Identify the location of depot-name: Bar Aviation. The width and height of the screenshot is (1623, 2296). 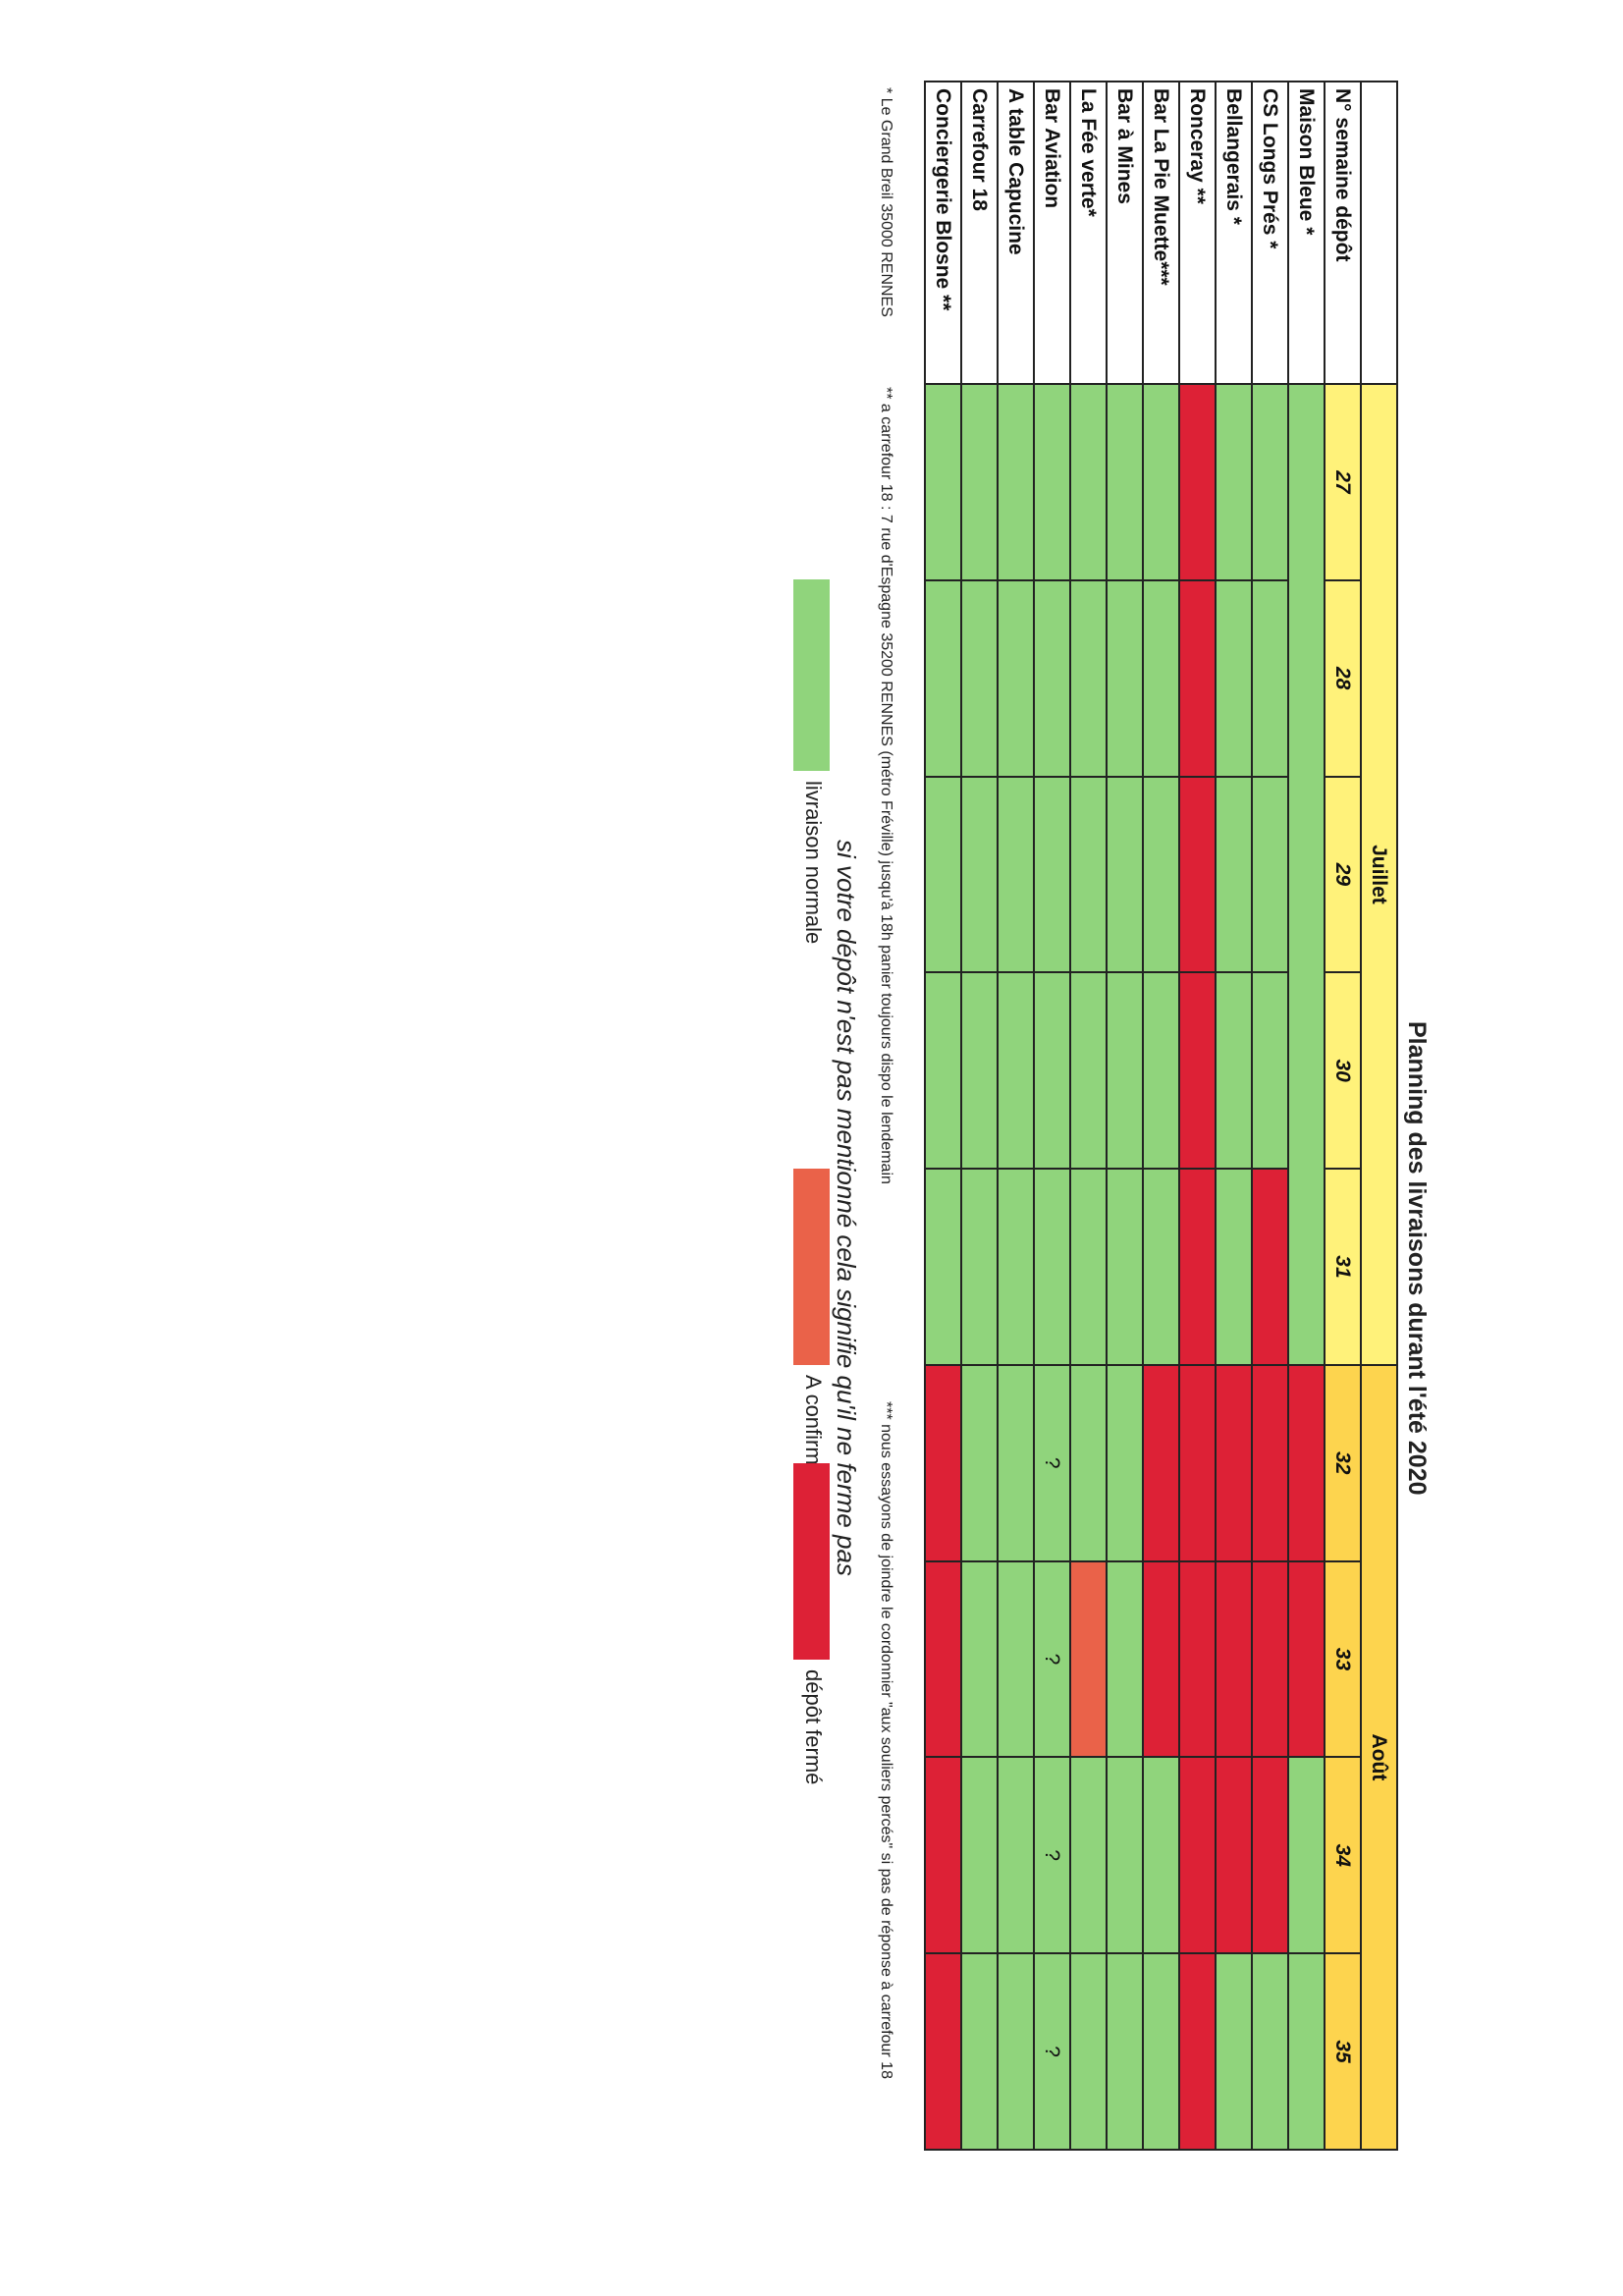
(1052, 233).